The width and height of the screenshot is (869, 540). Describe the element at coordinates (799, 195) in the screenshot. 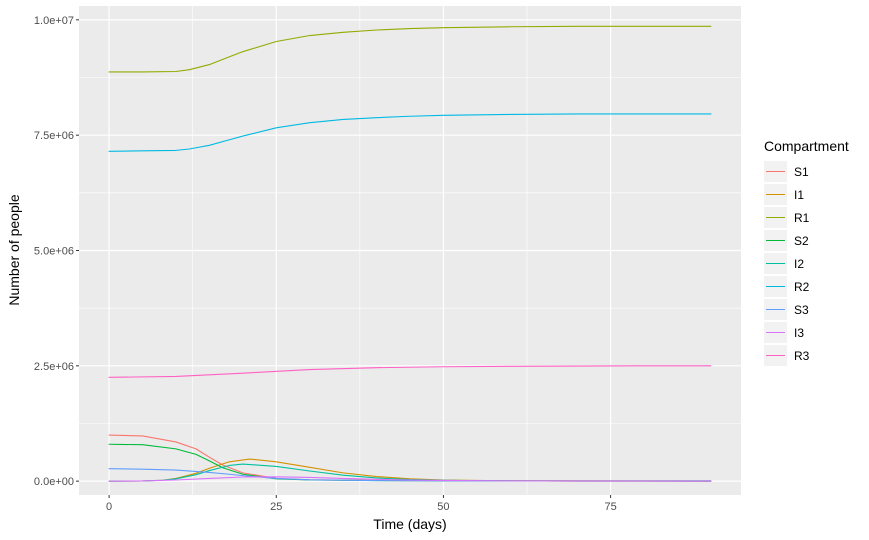

I see `legend-label-i1: I1` at that location.